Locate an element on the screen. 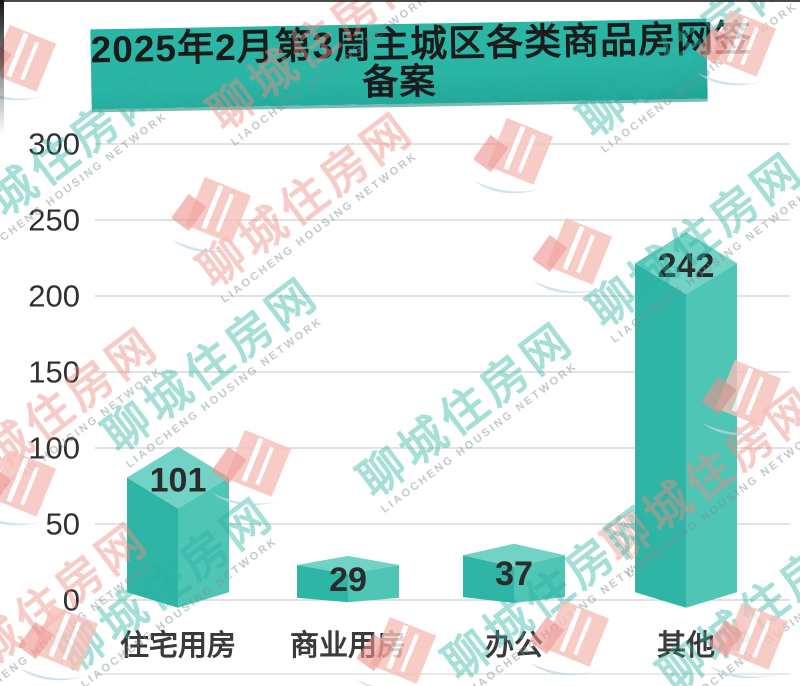  y-axis-label-300: 300 is located at coordinates (54, 144).